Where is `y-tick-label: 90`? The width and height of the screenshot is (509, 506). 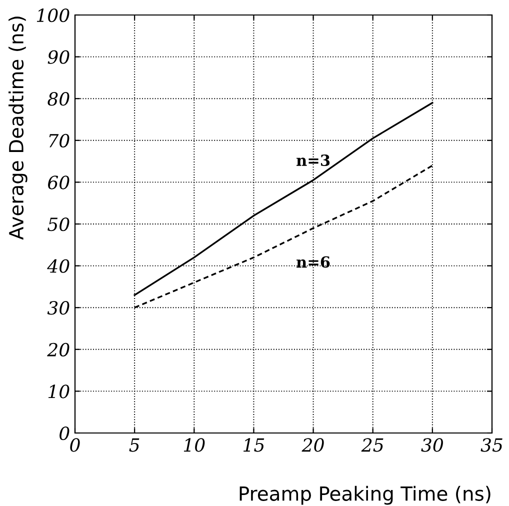 y-tick-label: 90 is located at coordinates (59, 57).